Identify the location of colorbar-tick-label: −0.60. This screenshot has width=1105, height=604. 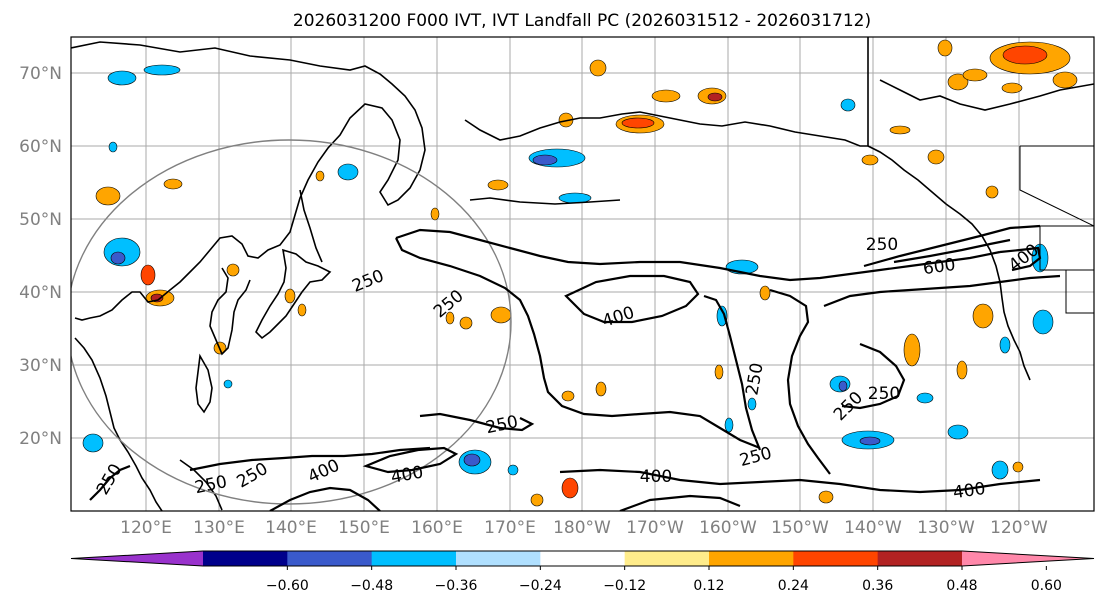
(287, 586).